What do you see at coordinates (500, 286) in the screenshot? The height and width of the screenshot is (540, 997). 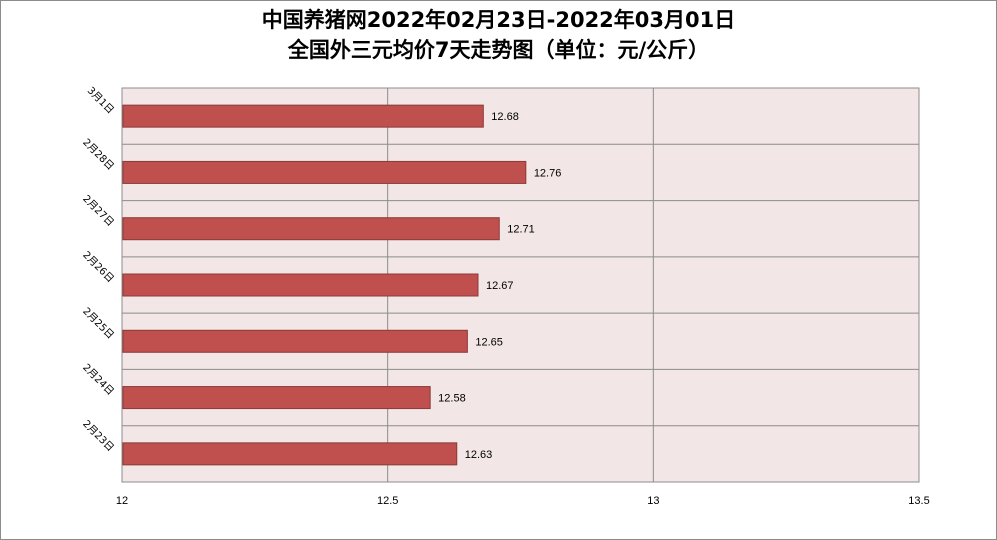 I see `data-label: 12.67` at bounding box center [500, 286].